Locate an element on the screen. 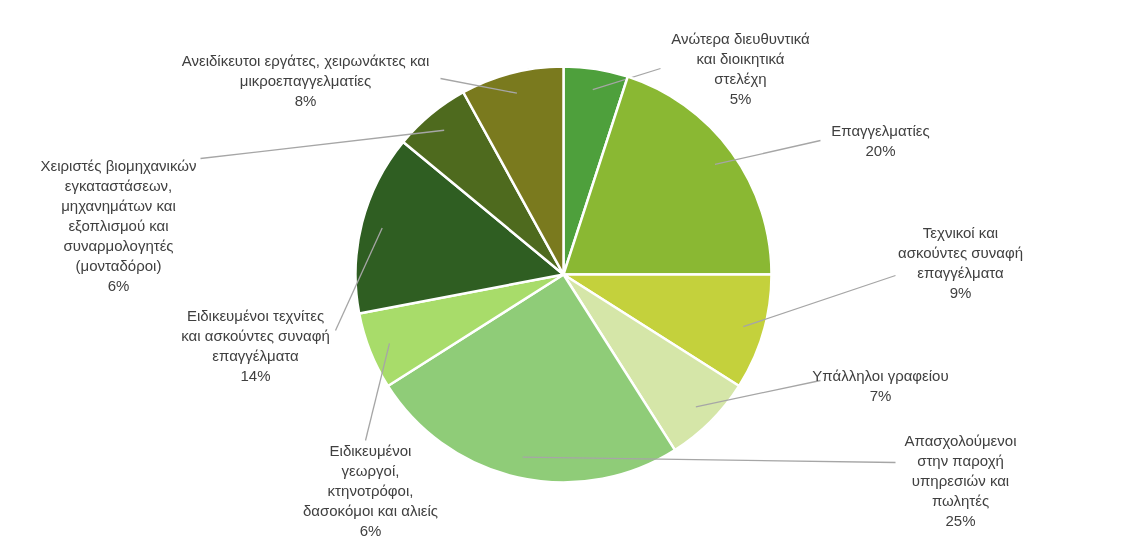 Image resolution: width=1146 pixels, height=552 pixels. slice-label: Ειδικευμένοι γεωργοί, κτηνοτρόφοι, δασοκόμοι και αλιείς is located at coordinates (371, 480).